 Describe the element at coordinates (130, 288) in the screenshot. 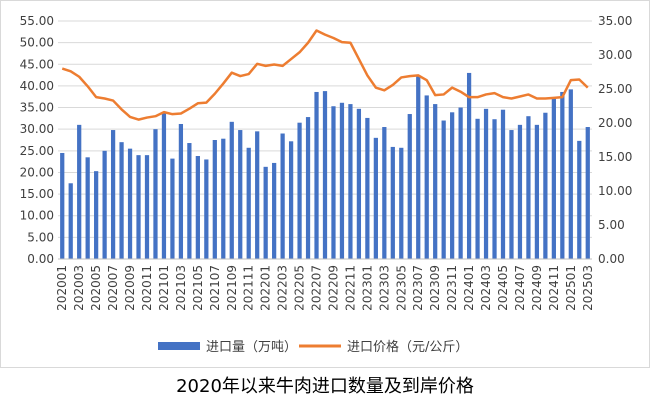

I see `x-tick-label: 202009` at that location.